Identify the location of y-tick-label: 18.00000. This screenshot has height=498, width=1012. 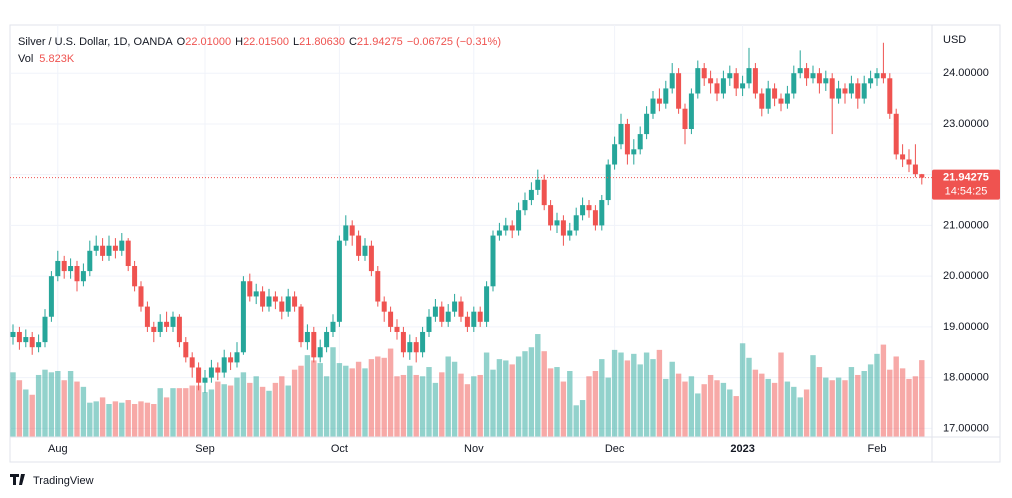
(966, 378).